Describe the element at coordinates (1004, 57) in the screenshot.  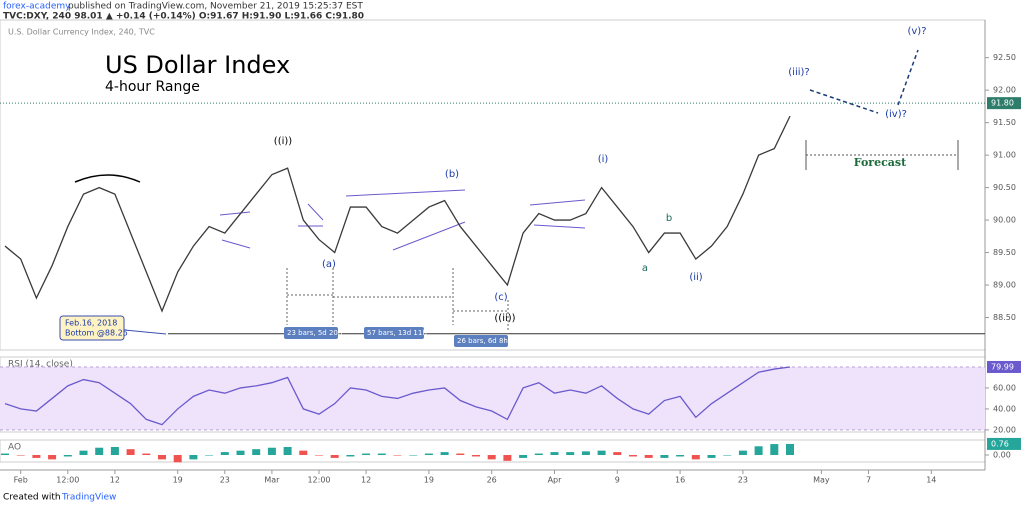
I see `y-tick-label: 92.50` at that location.